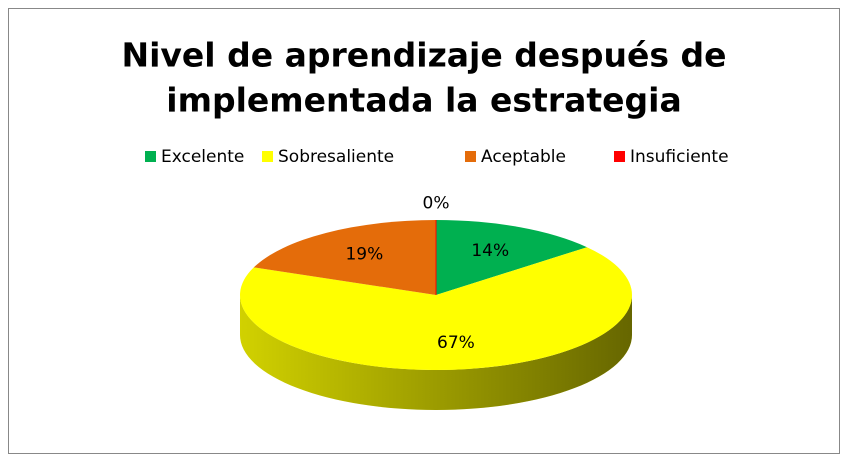 The width and height of the screenshot is (848, 462). I want to click on legend-label: Insuficiente, so click(679, 157).